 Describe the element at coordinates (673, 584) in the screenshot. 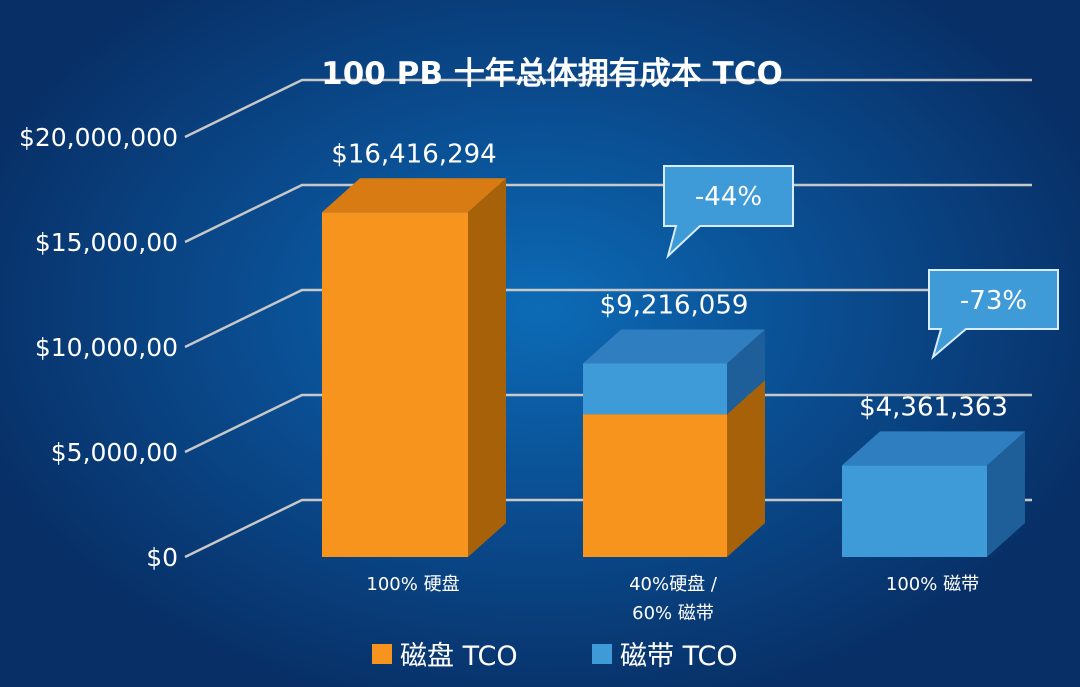

I see `category-label: 40%硬盘 /` at that location.